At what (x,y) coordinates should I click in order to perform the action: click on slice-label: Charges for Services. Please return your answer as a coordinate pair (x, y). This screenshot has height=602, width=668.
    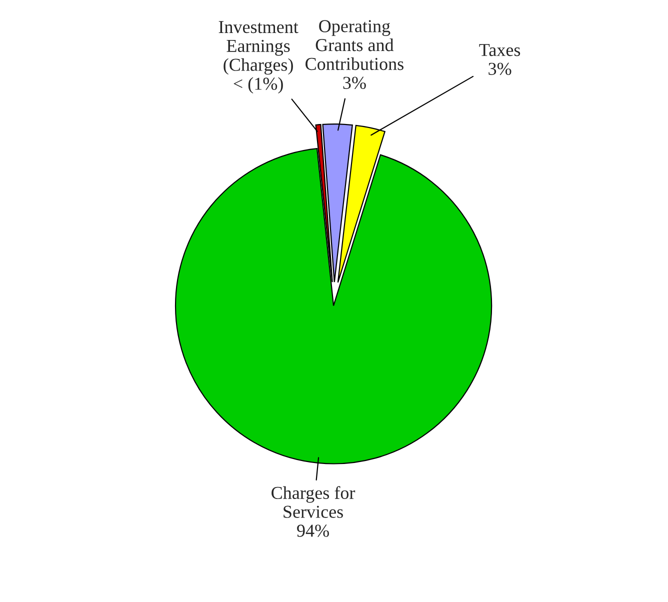
    Looking at the image, I should click on (314, 502).